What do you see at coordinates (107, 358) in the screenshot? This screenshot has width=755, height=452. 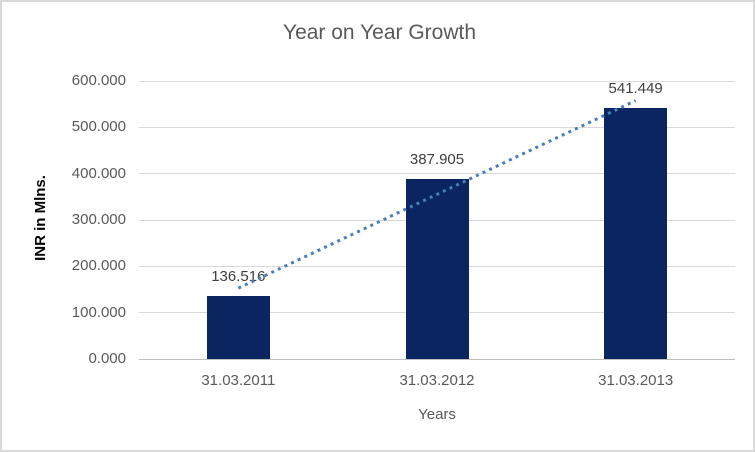 I see `y-tick-label: 0.000` at bounding box center [107, 358].